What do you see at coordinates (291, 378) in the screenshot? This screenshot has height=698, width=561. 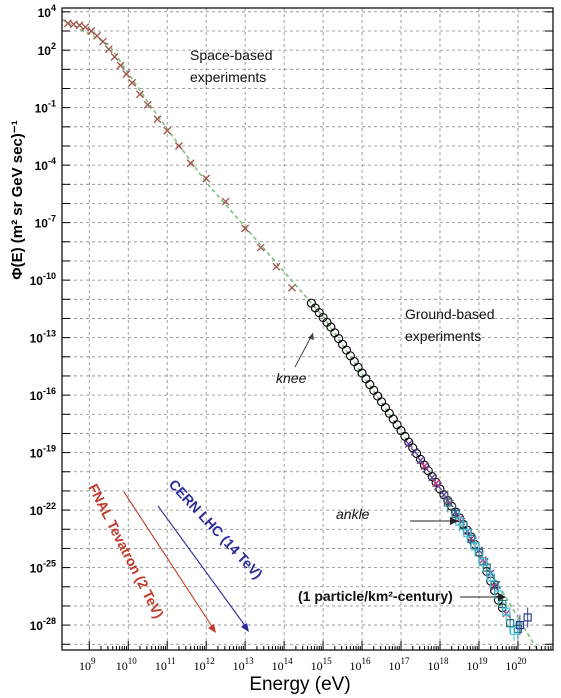 I see `knee-label: knee` at bounding box center [291, 378].